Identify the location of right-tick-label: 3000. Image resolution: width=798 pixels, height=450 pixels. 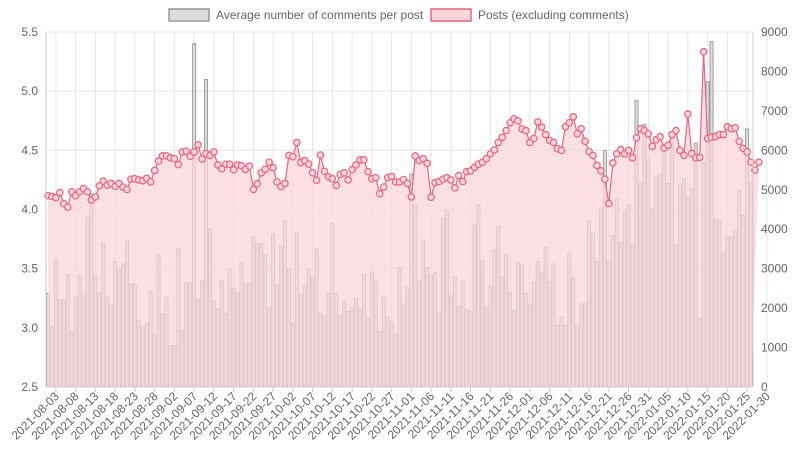
(774, 269).